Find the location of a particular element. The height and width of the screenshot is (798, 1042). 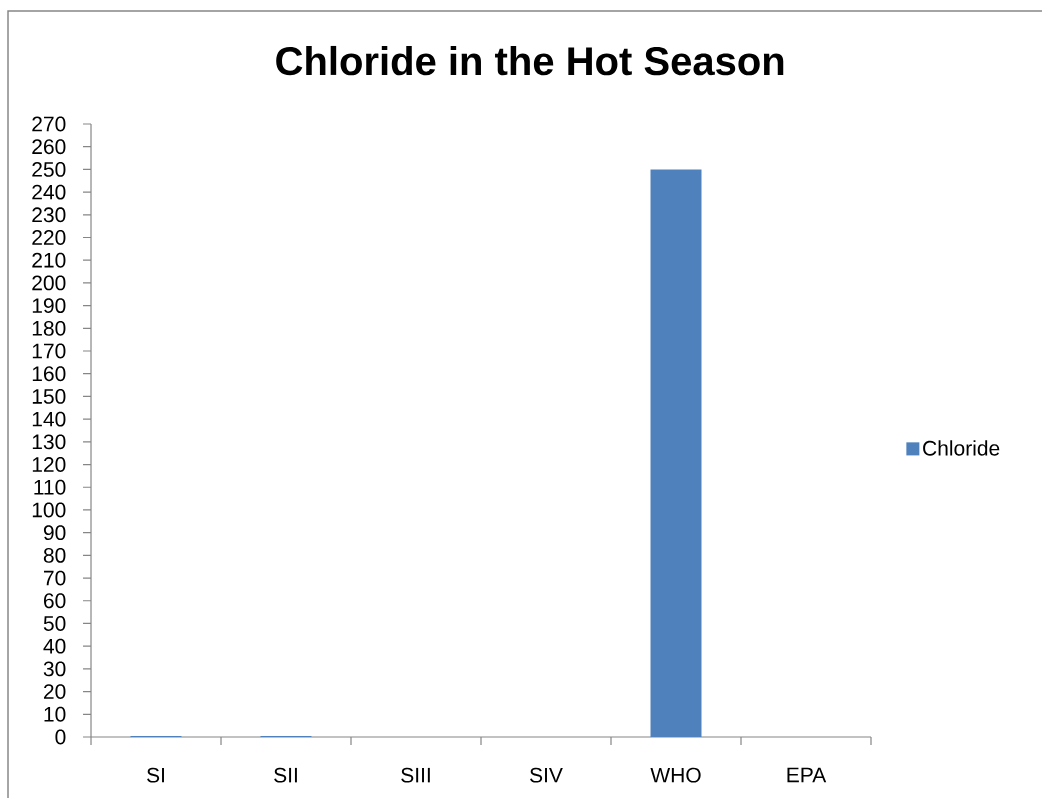

y-tick-label: 20 is located at coordinates (54, 692).